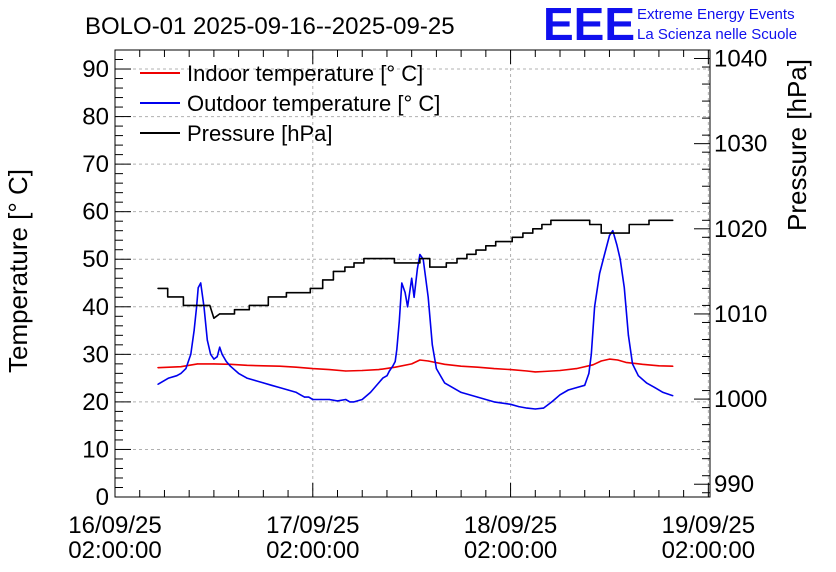 This screenshot has width=836, height=572. What do you see at coordinates (95, 117) in the screenshot?
I see `y-tick-label: 80` at bounding box center [95, 117].